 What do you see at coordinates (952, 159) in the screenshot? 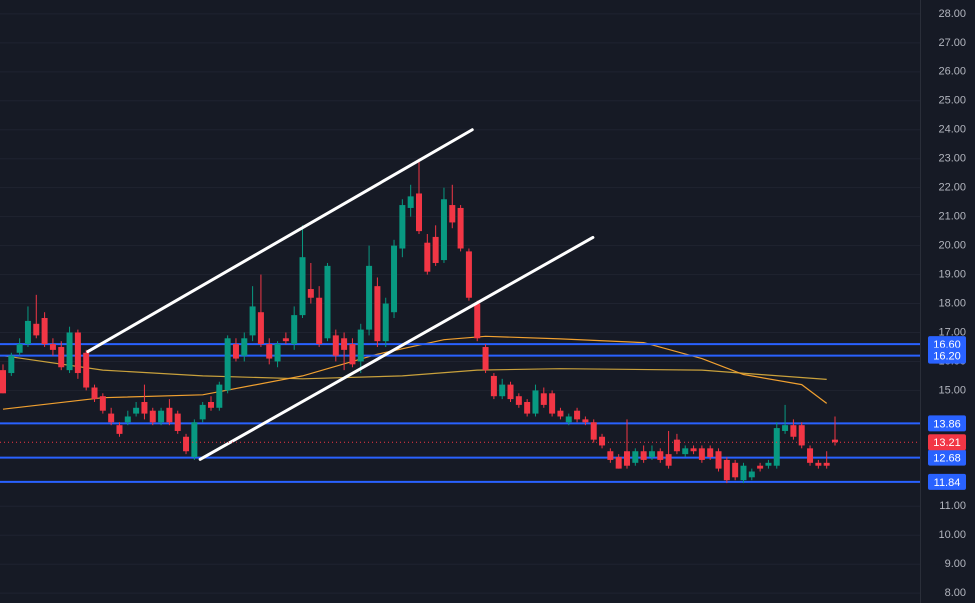
I see `y-tick-label: 23.00` at bounding box center [952, 159].